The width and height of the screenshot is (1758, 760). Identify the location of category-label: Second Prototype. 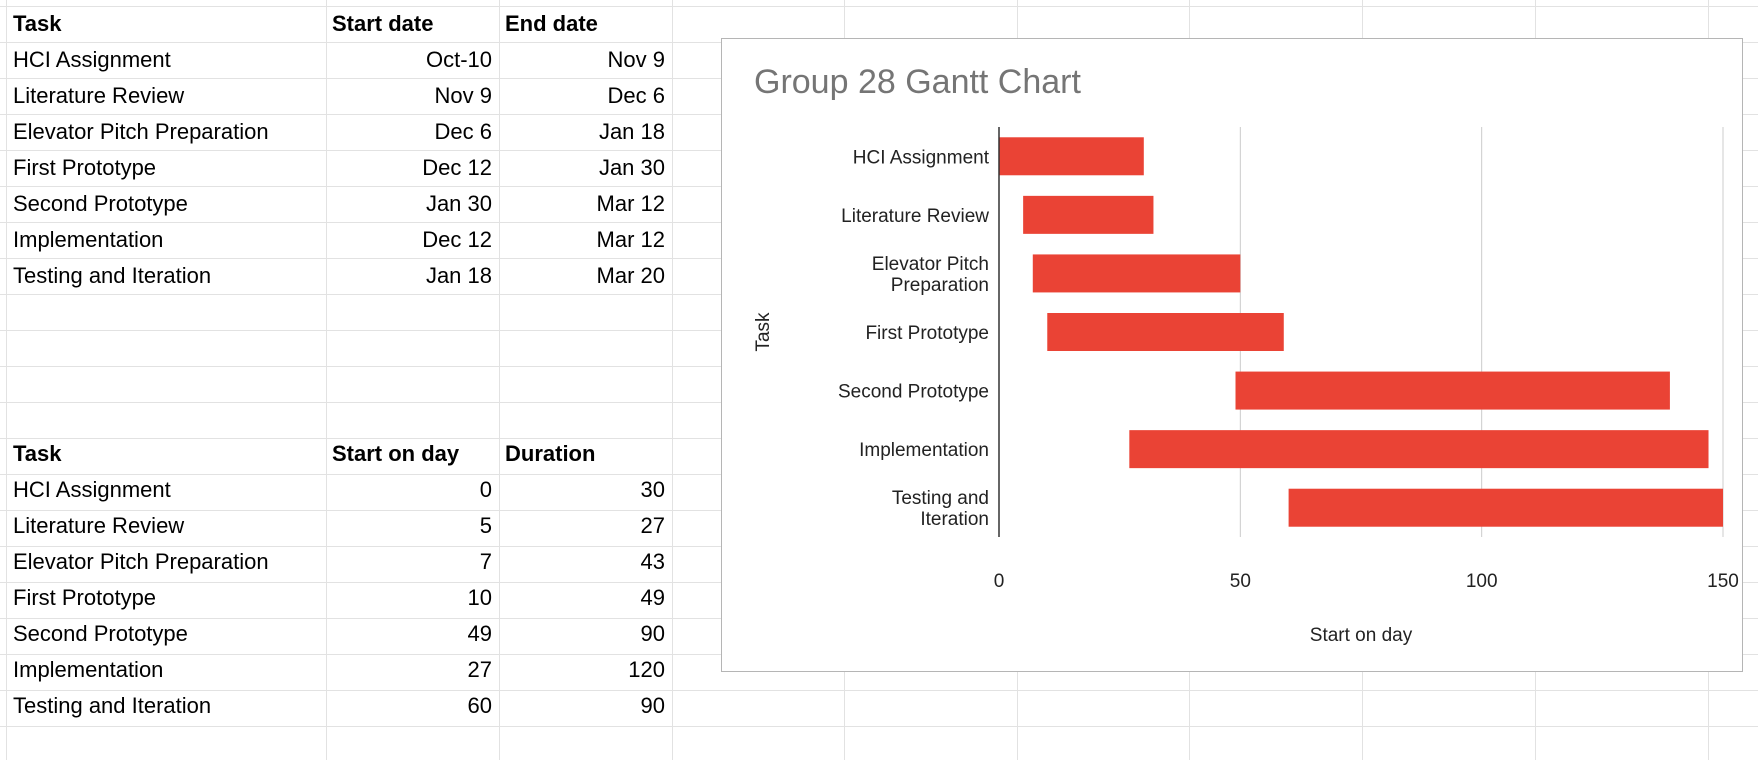
(913, 392).